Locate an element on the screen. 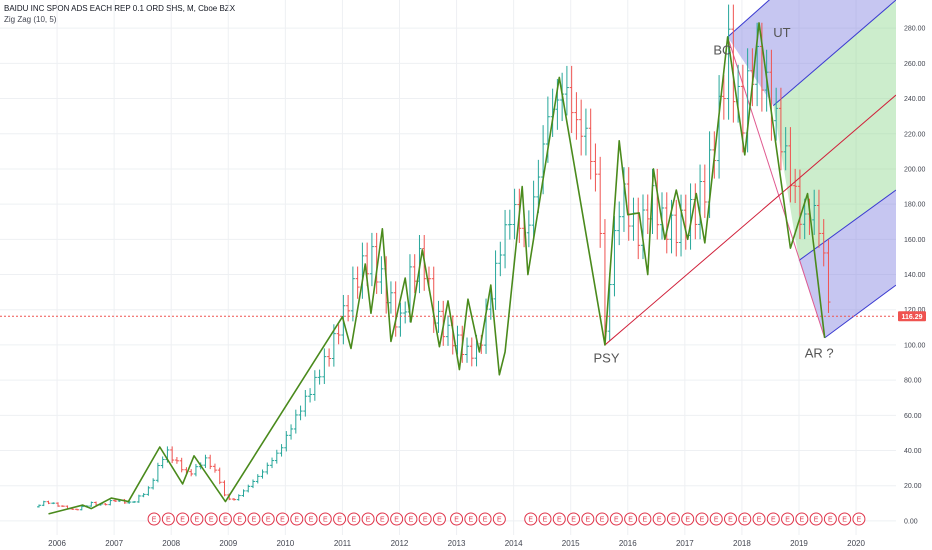 The width and height of the screenshot is (932, 550). x-tick-label: 2010 is located at coordinates (285, 543).